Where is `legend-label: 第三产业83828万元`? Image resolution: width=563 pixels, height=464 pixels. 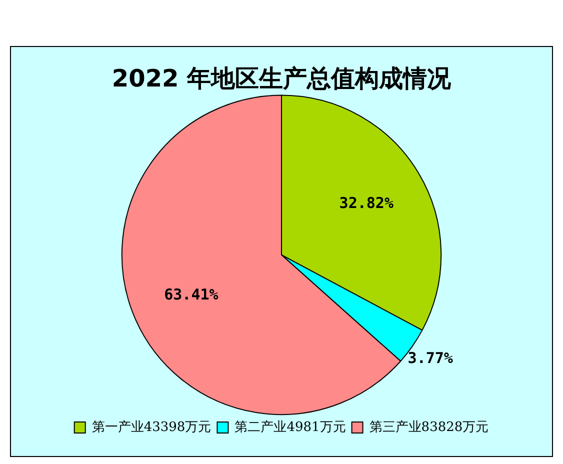 legend-label: 第三产业83828万元 is located at coordinates (429, 427).